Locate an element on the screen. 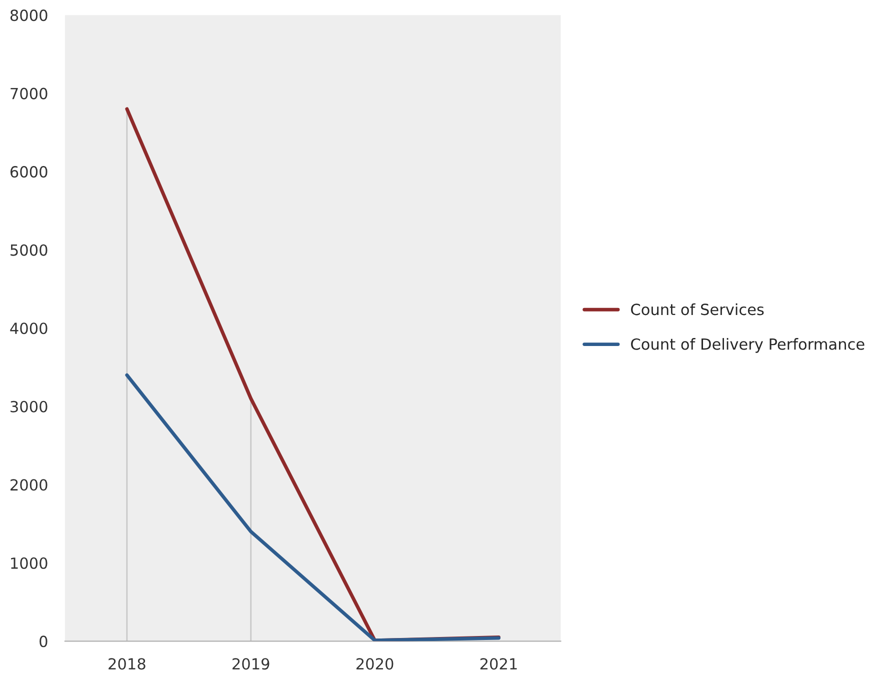 Image resolution: width=890 pixels, height=685 pixels. x-tick-label: 2021 is located at coordinates (498, 664).